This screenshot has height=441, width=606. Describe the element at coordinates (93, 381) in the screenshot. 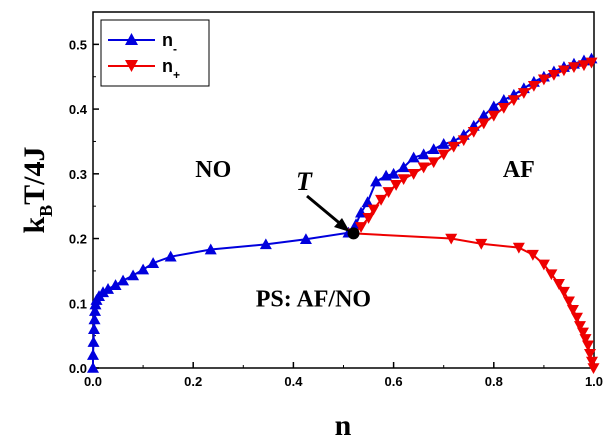

I see `x-tick-label: 0.0` at that location.